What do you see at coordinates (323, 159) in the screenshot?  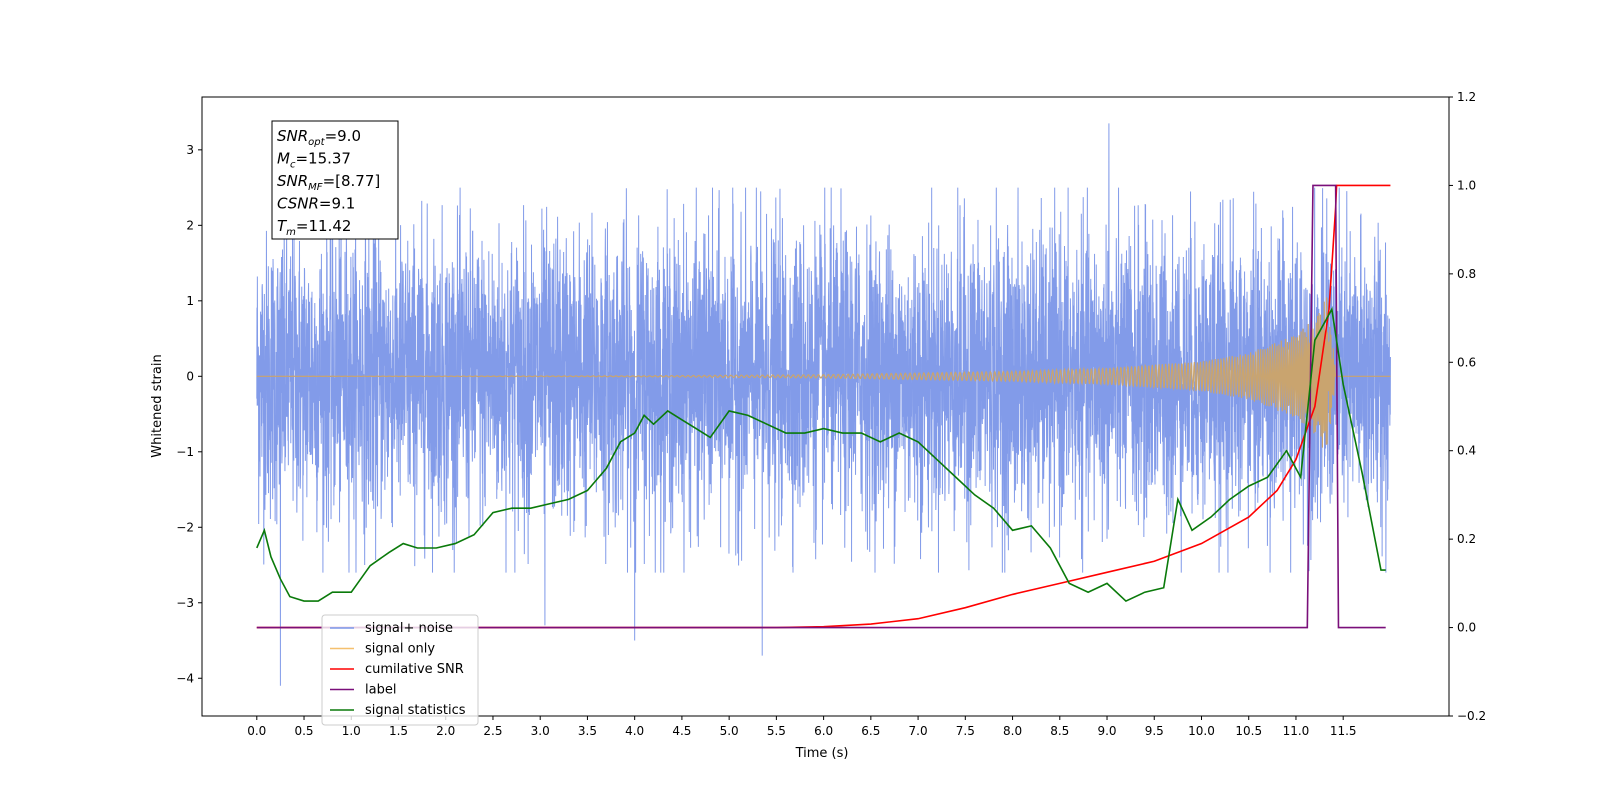 I see `annotation-value: =15.37` at bounding box center [323, 159].